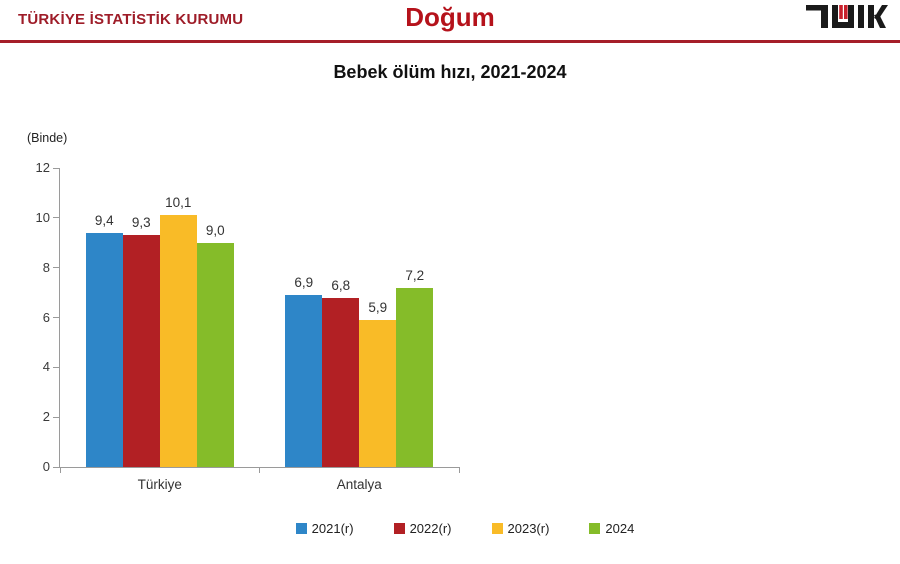 This screenshot has height=564, width=900. Describe the element at coordinates (528, 528) in the screenshot. I see `legend-label: 2023(r)` at that location.